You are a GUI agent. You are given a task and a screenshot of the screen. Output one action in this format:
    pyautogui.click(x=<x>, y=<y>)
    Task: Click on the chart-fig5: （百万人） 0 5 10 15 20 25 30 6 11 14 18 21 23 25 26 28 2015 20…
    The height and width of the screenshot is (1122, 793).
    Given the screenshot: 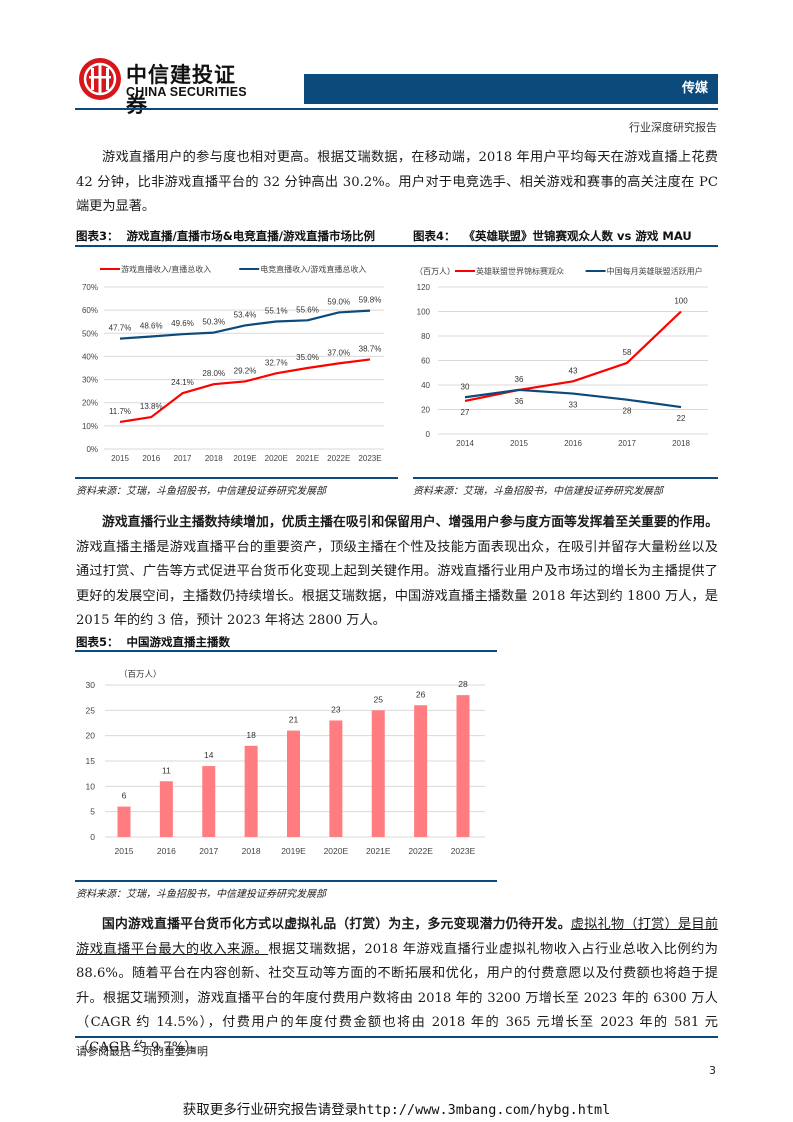 What is the action you would take?
    pyautogui.click(x=286, y=760)
    